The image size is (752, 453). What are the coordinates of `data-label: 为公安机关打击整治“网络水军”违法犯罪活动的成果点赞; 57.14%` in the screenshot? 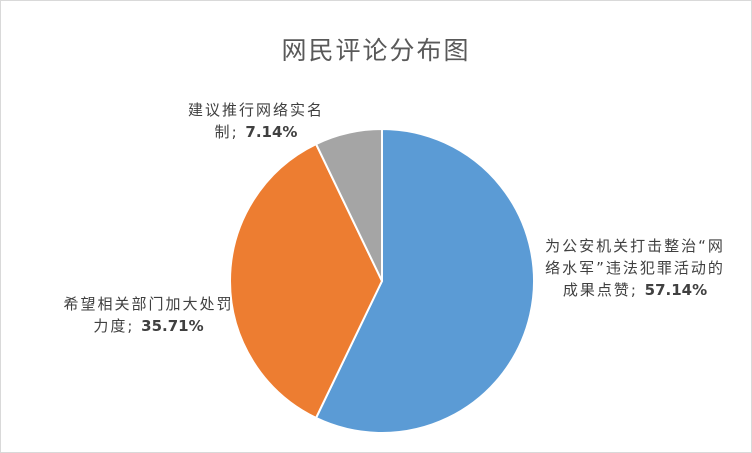 It's located at (635, 268).